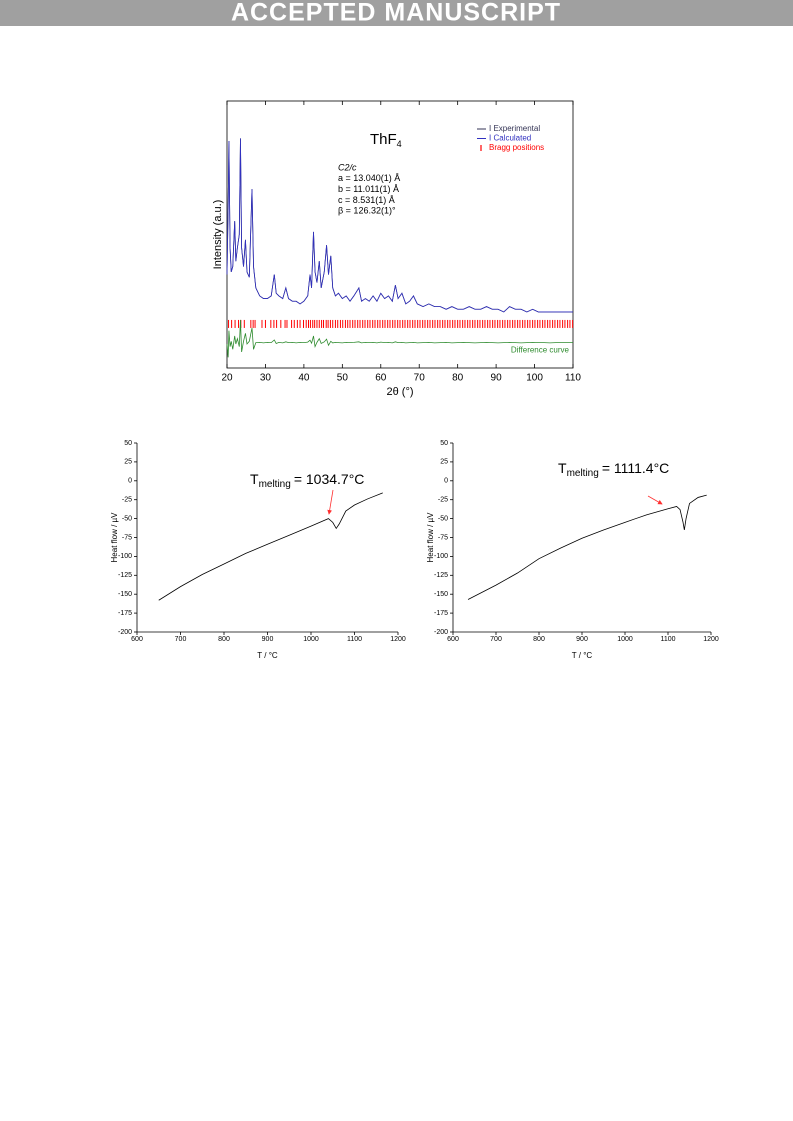 The image size is (793, 1121). What do you see at coordinates (381, 378) in the screenshot?
I see `x-tick-label: 60` at bounding box center [381, 378].